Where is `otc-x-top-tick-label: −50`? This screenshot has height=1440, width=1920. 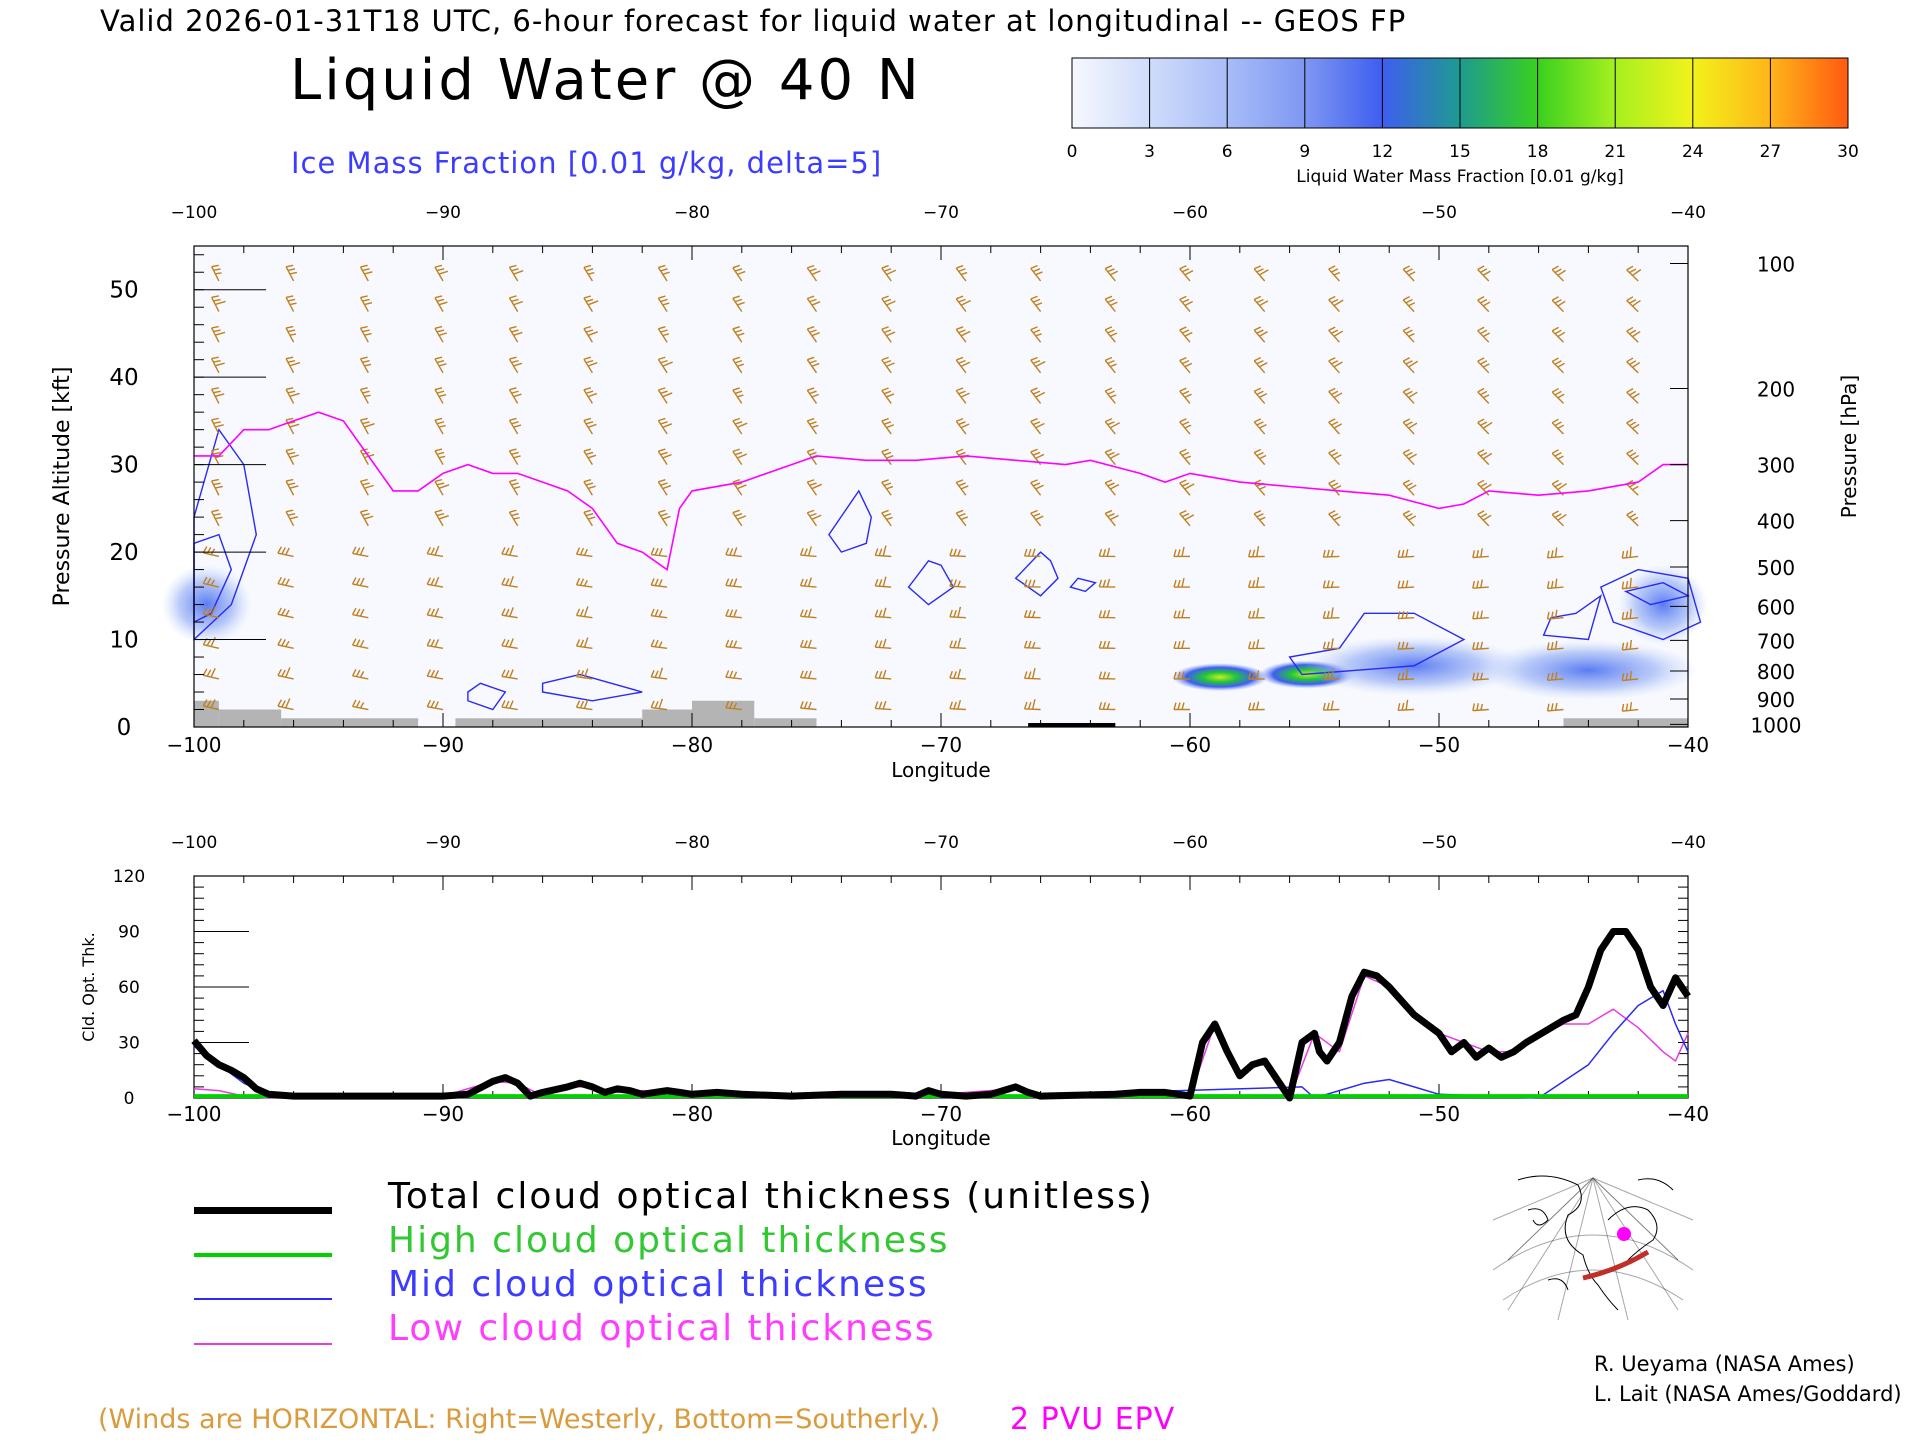 otc-x-top-tick-label: −50 is located at coordinates (1439, 843).